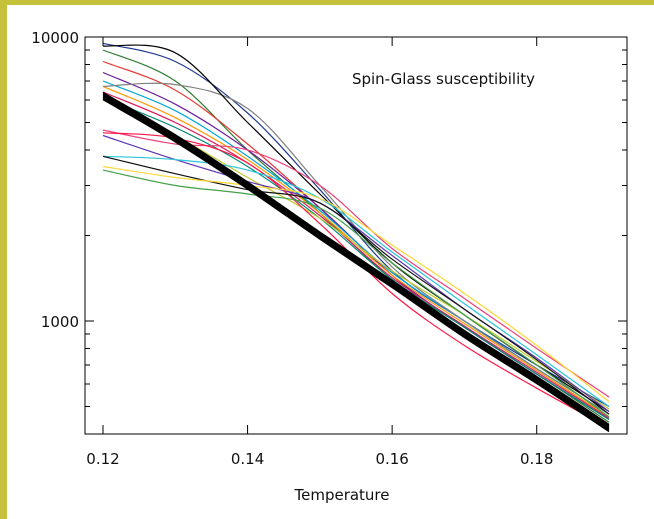  Describe the element at coordinates (443, 79) in the screenshot. I see `chart-title: Spin-Glass susceptibility` at that location.